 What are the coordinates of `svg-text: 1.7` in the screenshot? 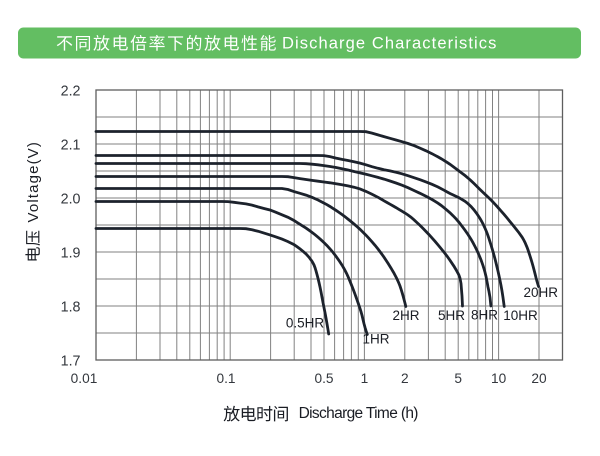 It's located at (71, 362).